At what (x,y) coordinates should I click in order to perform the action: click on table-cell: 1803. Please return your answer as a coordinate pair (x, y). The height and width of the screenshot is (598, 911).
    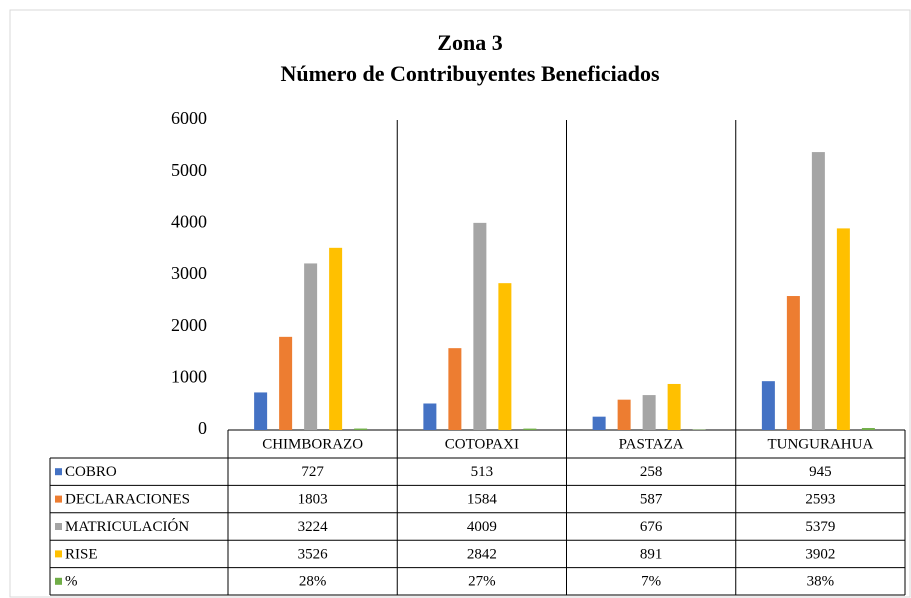
    Looking at the image, I should click on (313, 500).